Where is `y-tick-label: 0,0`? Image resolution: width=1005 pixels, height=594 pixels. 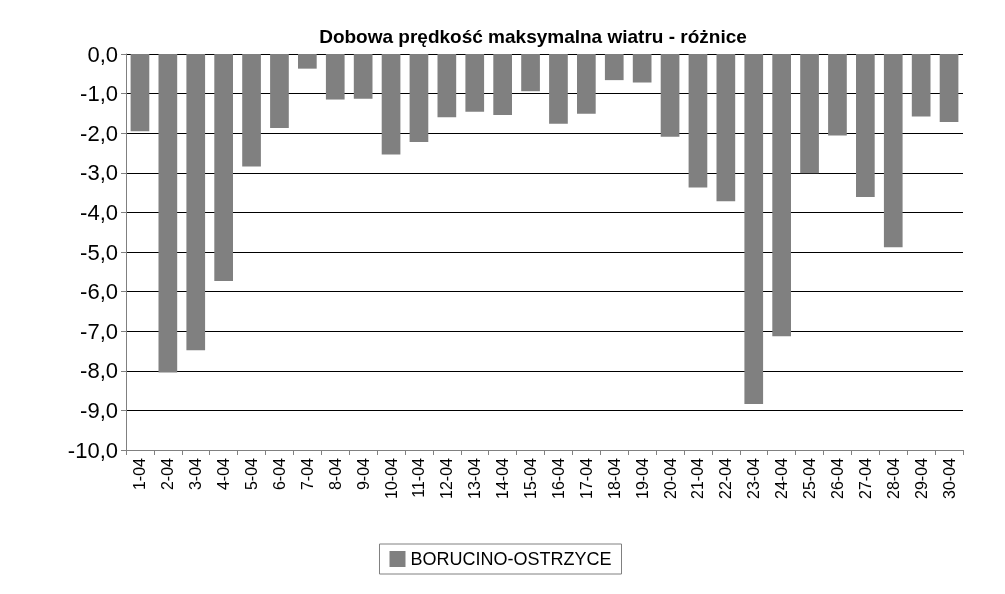
y-tick-label: 0,0 is located at coordinates (102, 54).